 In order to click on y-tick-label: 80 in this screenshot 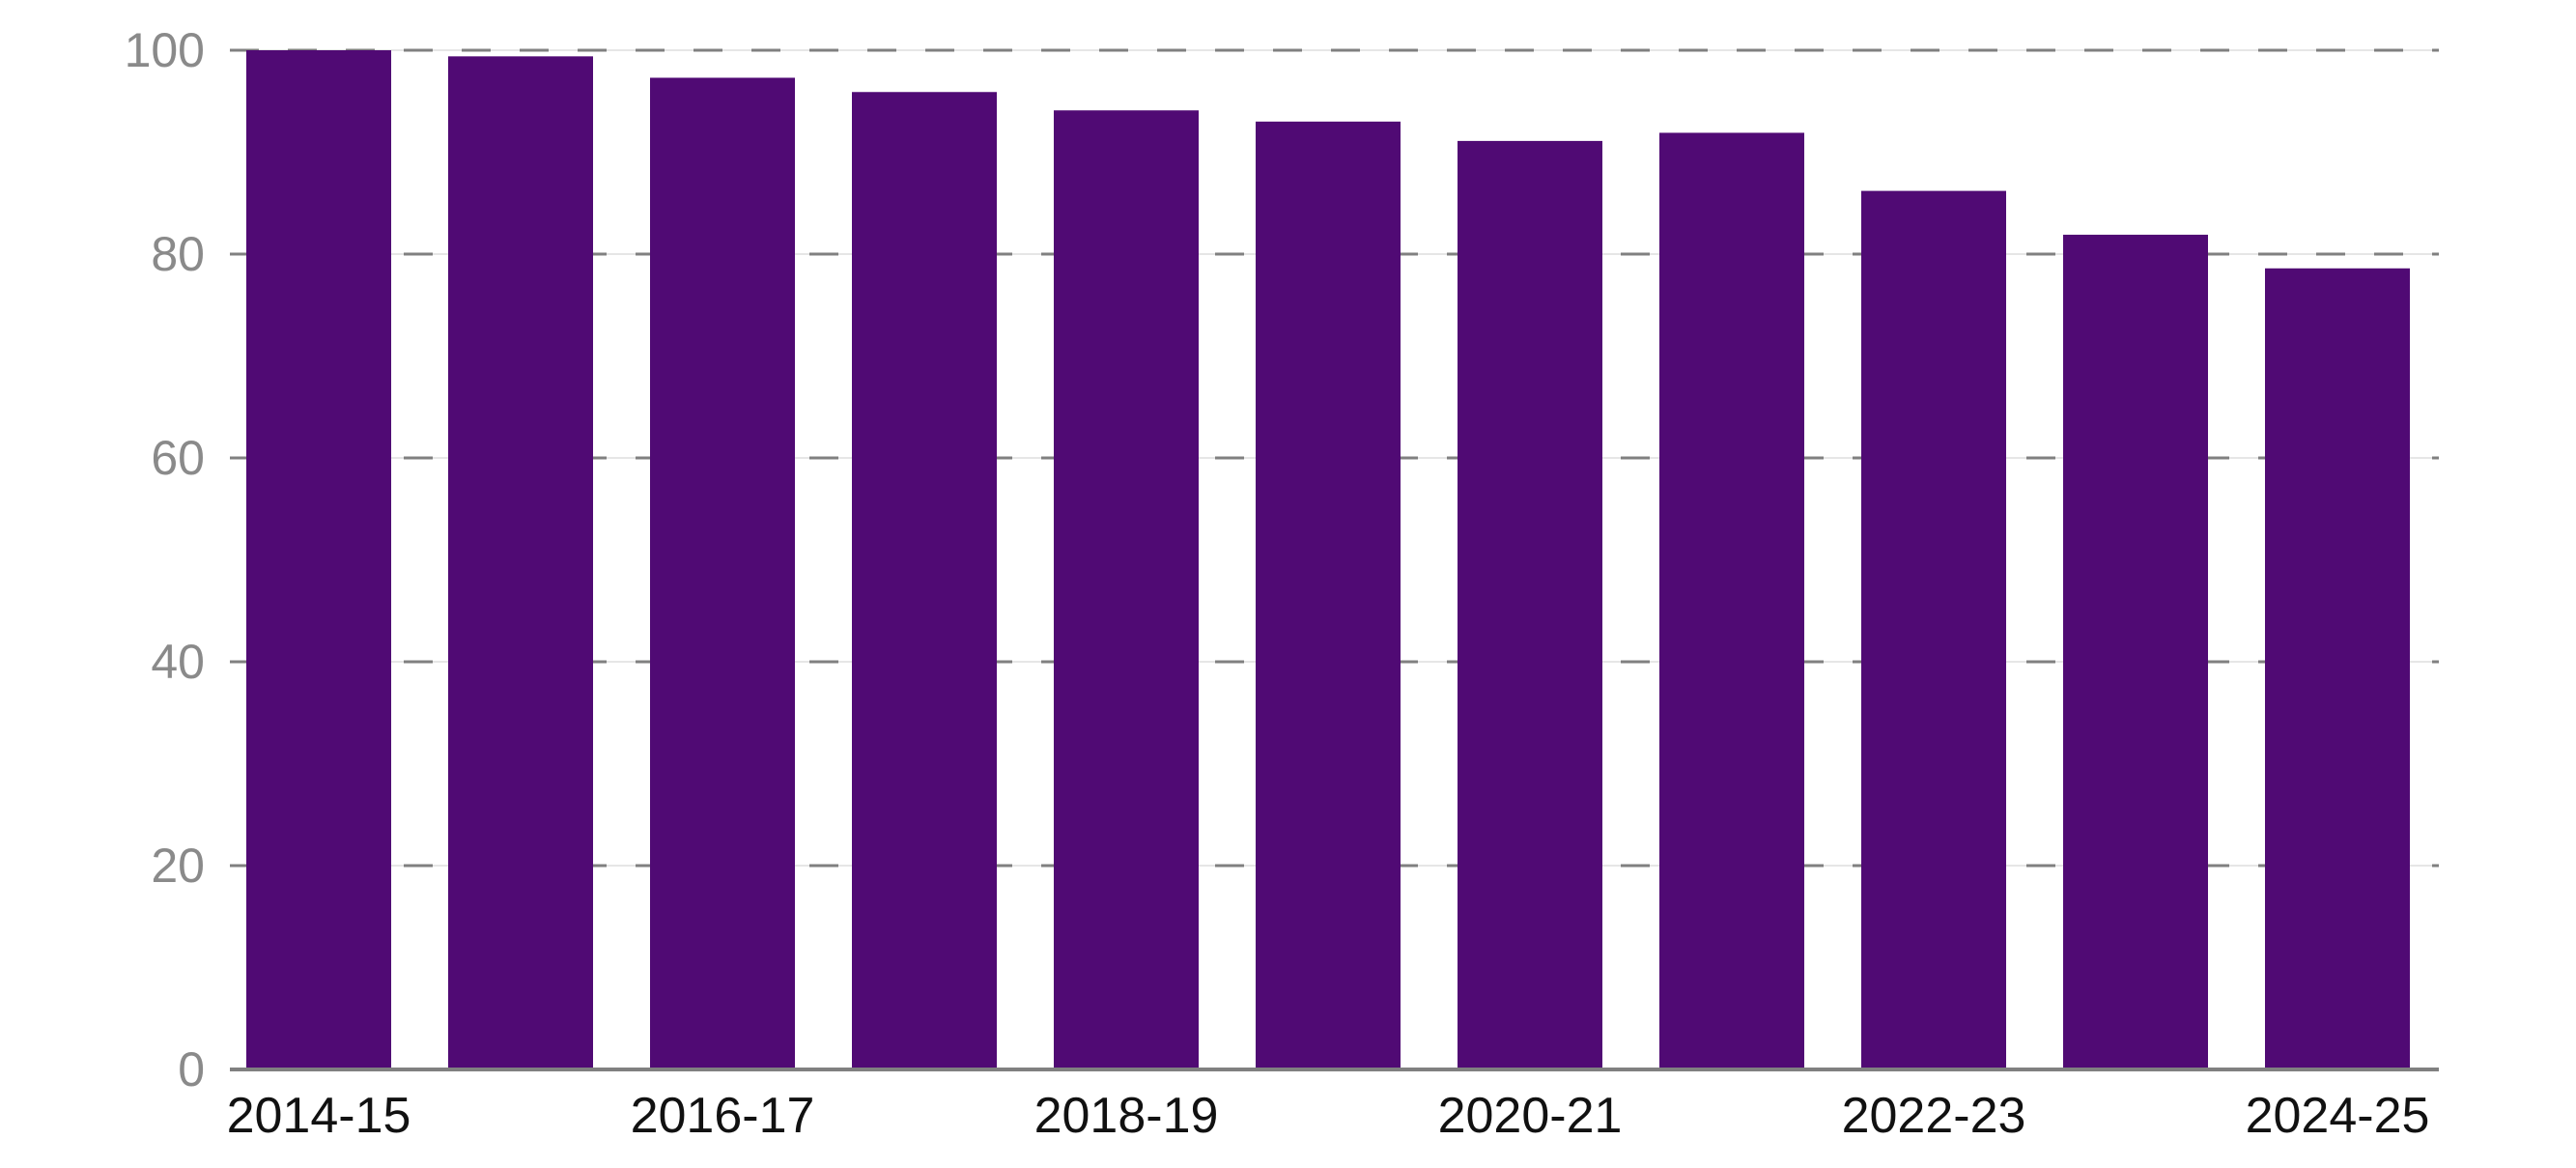, I will do `click(178, 254)`.